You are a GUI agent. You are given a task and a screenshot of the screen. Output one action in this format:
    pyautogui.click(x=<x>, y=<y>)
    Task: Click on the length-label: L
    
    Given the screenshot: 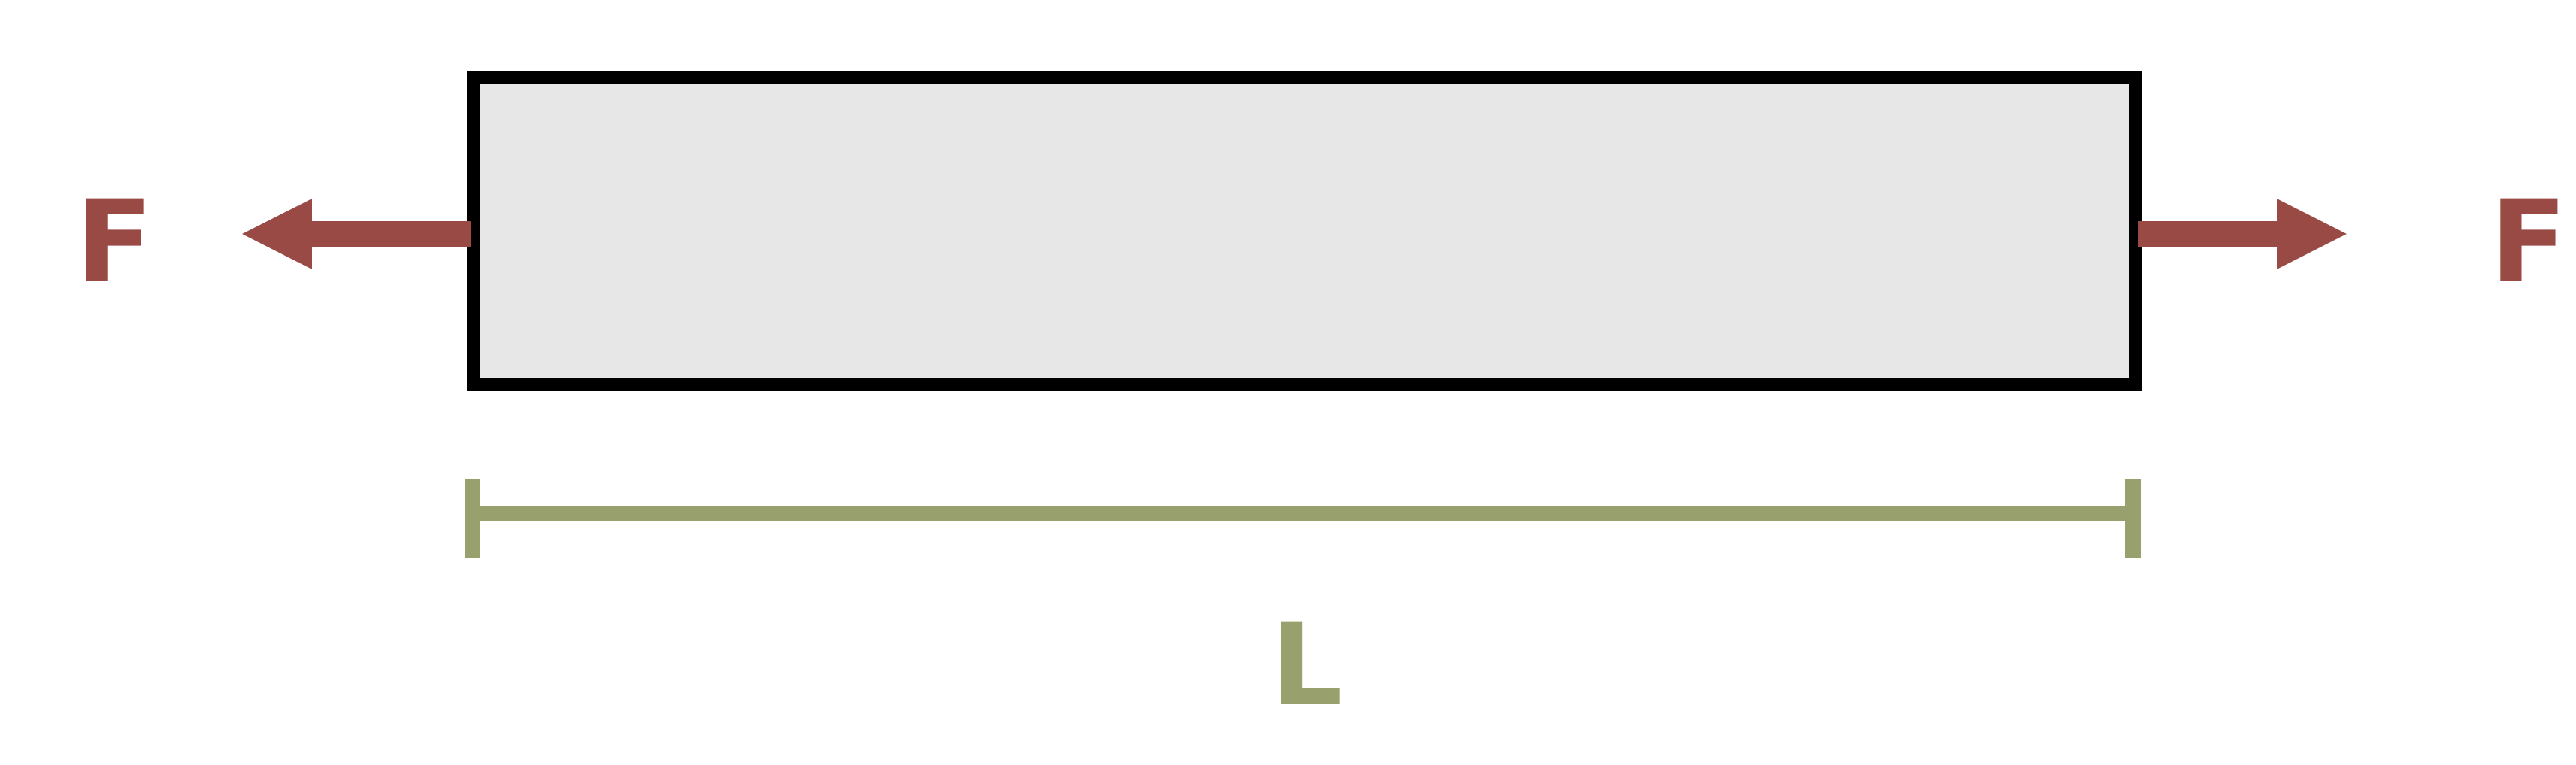 What is the action you would take?
    pyautogui.click(x=1307, y=665)
    